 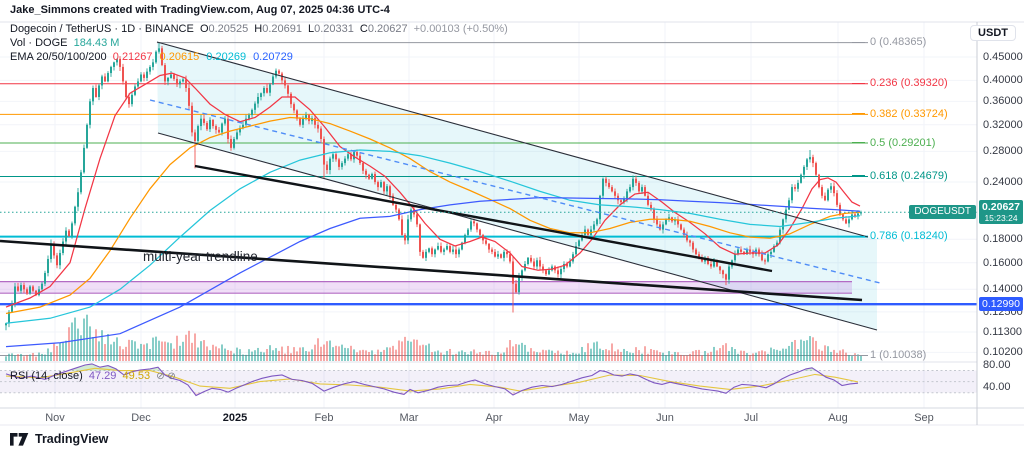 I want to click on axis-currency-label: USDT, so click(x=993, y=33).